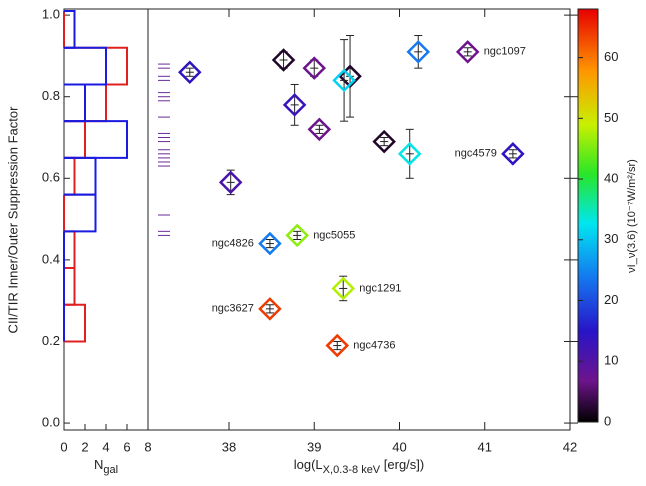 Image resolution: width=646 pixels, height=486 pixels. I want to click on y-tick-label: 0.2, so click(51, 340).